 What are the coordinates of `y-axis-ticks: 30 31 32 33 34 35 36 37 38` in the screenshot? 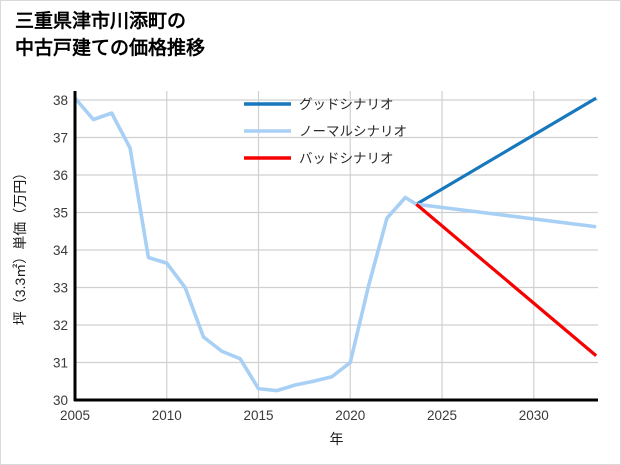 It's located at (61, 250).